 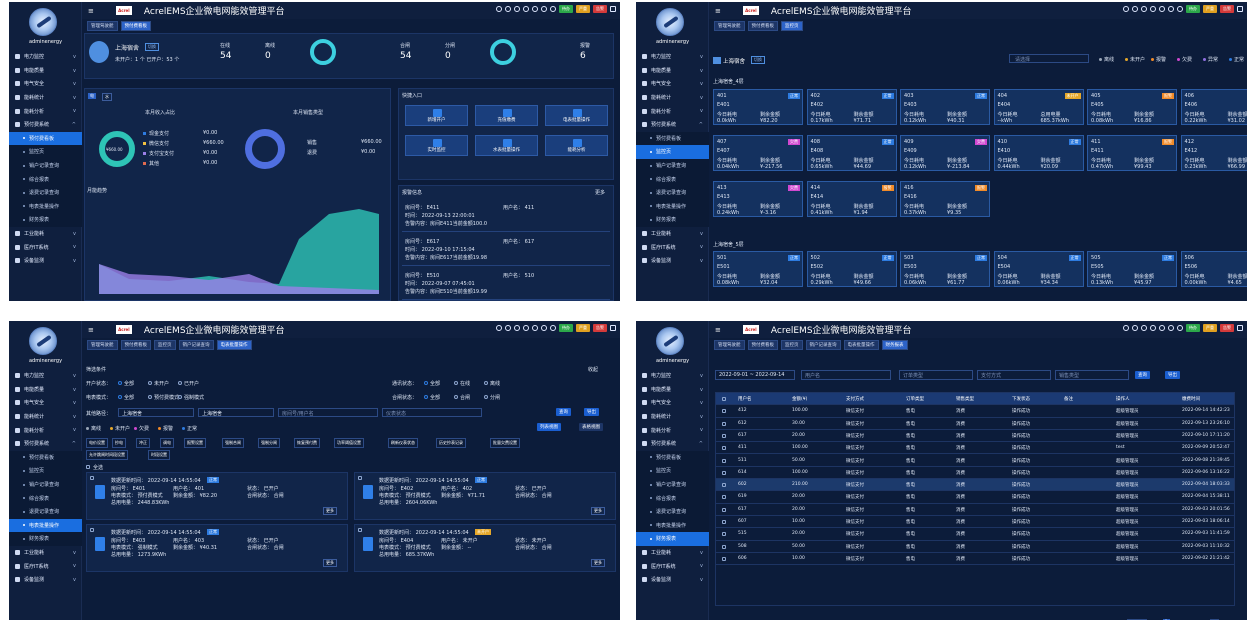 What do you see at coordinates (1213, 107) in the screenshot?
I see `meter-card: 406正常E406今日耗电剩余金额0.22kWh¥31.02` at bounding box center [1213, 107].